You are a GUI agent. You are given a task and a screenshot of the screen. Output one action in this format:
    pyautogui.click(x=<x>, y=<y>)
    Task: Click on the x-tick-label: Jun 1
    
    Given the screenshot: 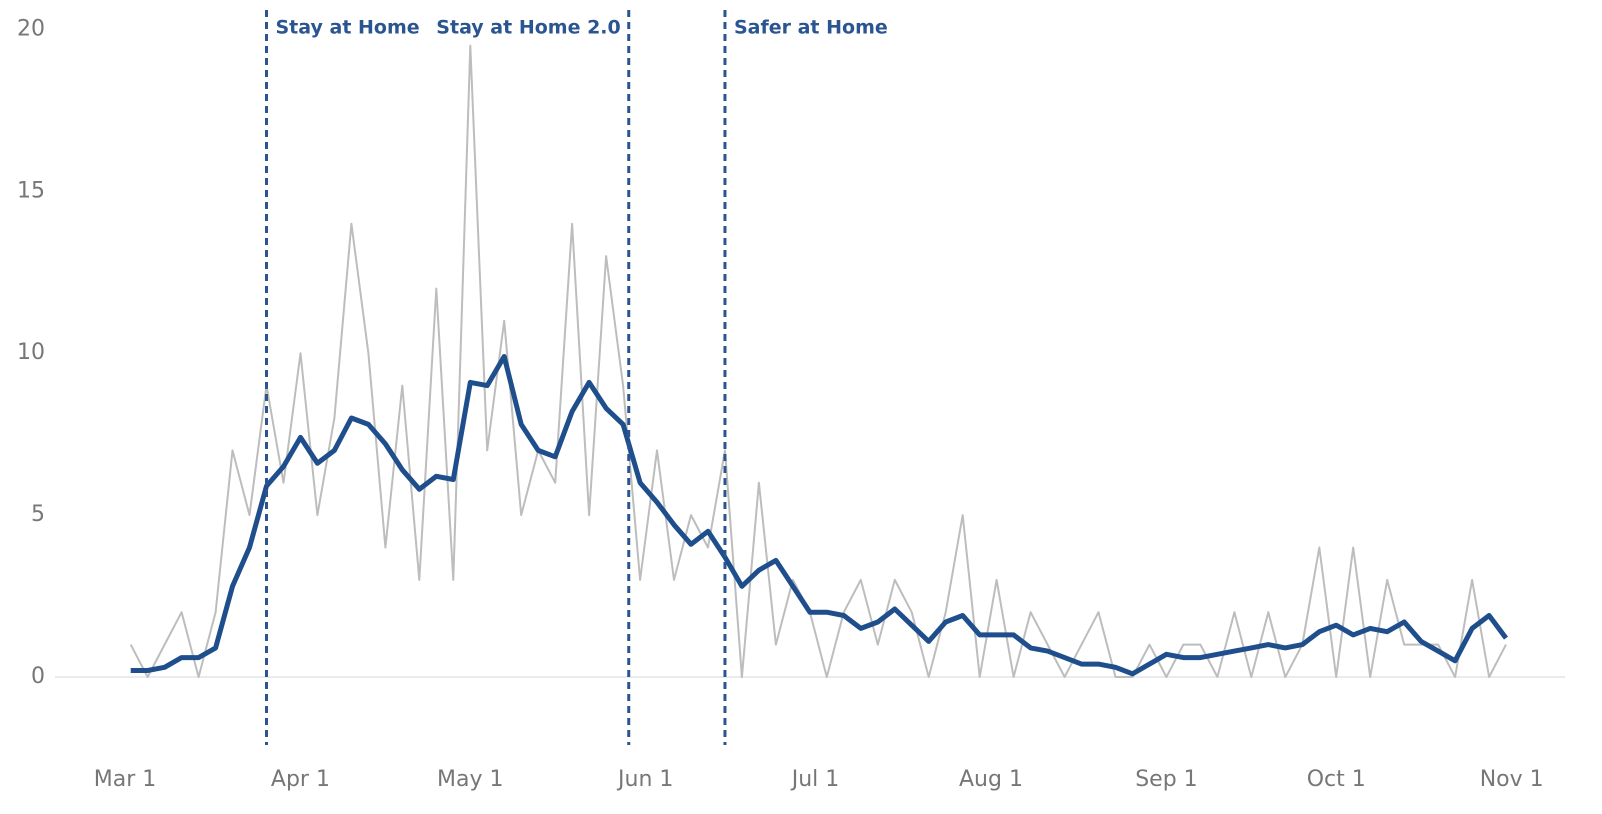 What is the action you would take?
    pyautogui.click(x=644, y=779)
    